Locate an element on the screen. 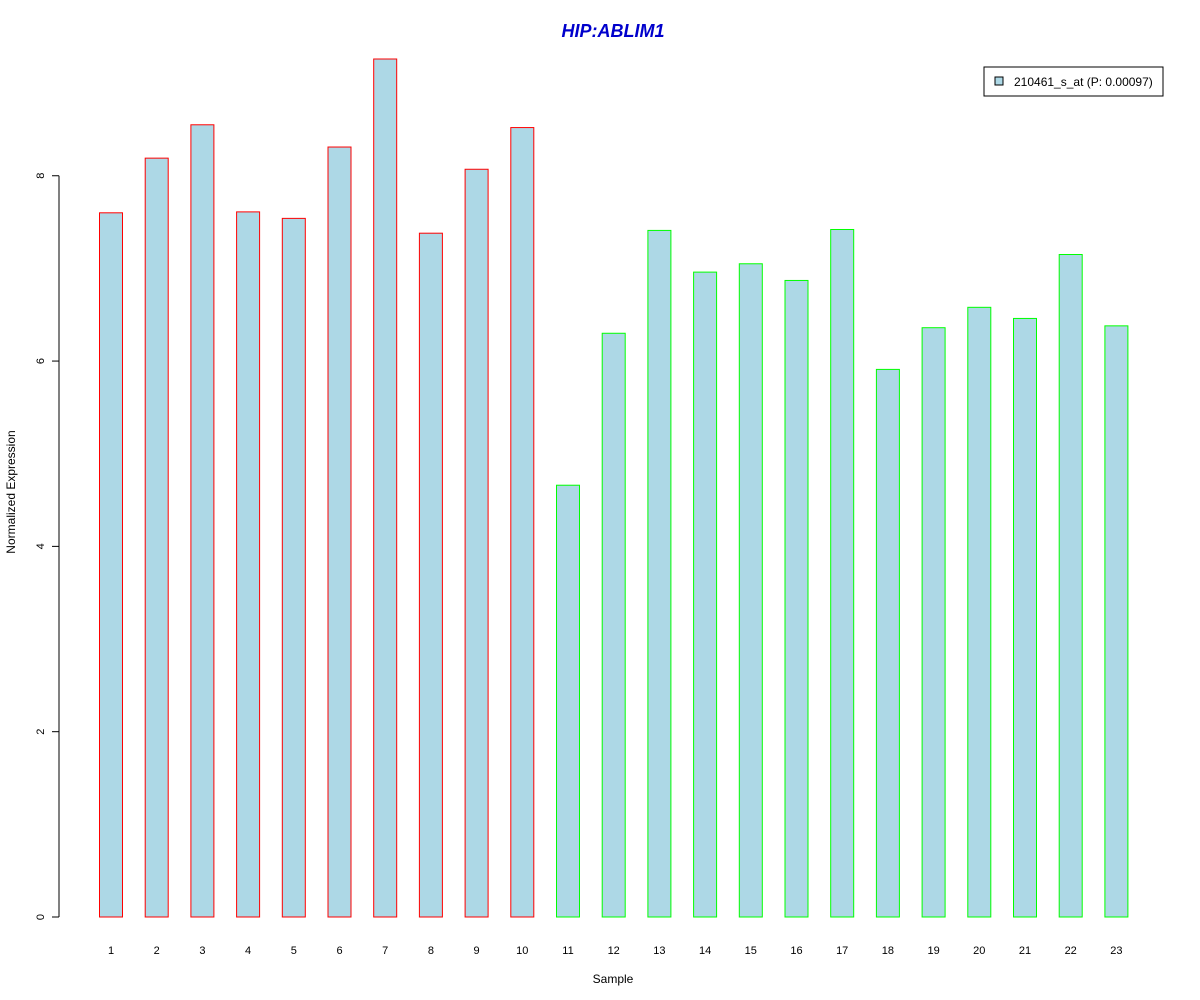 The image size is (1200, 1000). legend: 210461_s_at (P: 0.00097) is located at coordinates (1073, 81).